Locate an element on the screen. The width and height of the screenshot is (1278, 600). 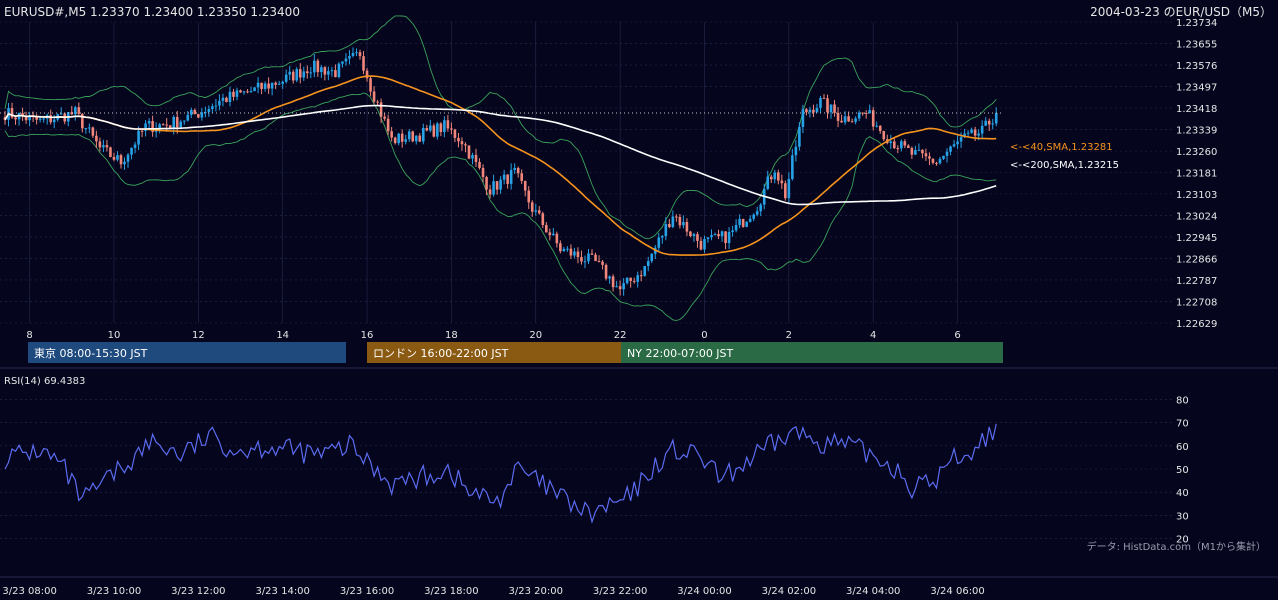
hour-tick: 6 is located at coordinates (957, 335).